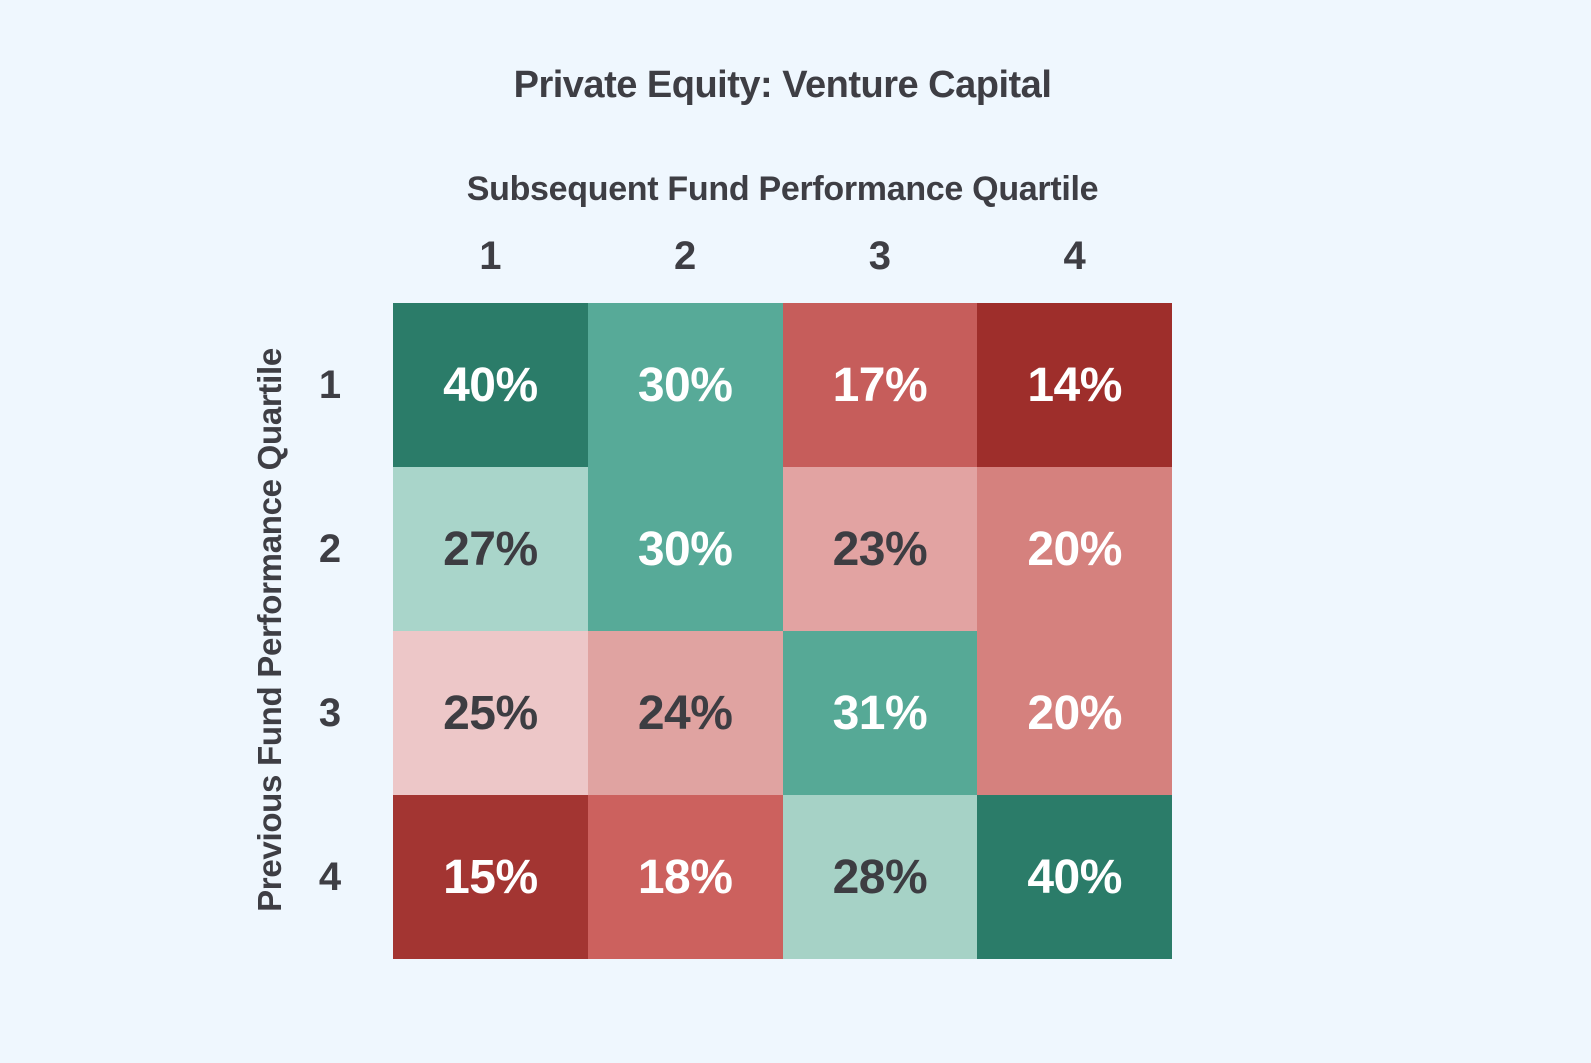 This screenshot has width=1591, height=1063. I want to click on heatmap-cell-r3c2: 24%, so click(685, 713).